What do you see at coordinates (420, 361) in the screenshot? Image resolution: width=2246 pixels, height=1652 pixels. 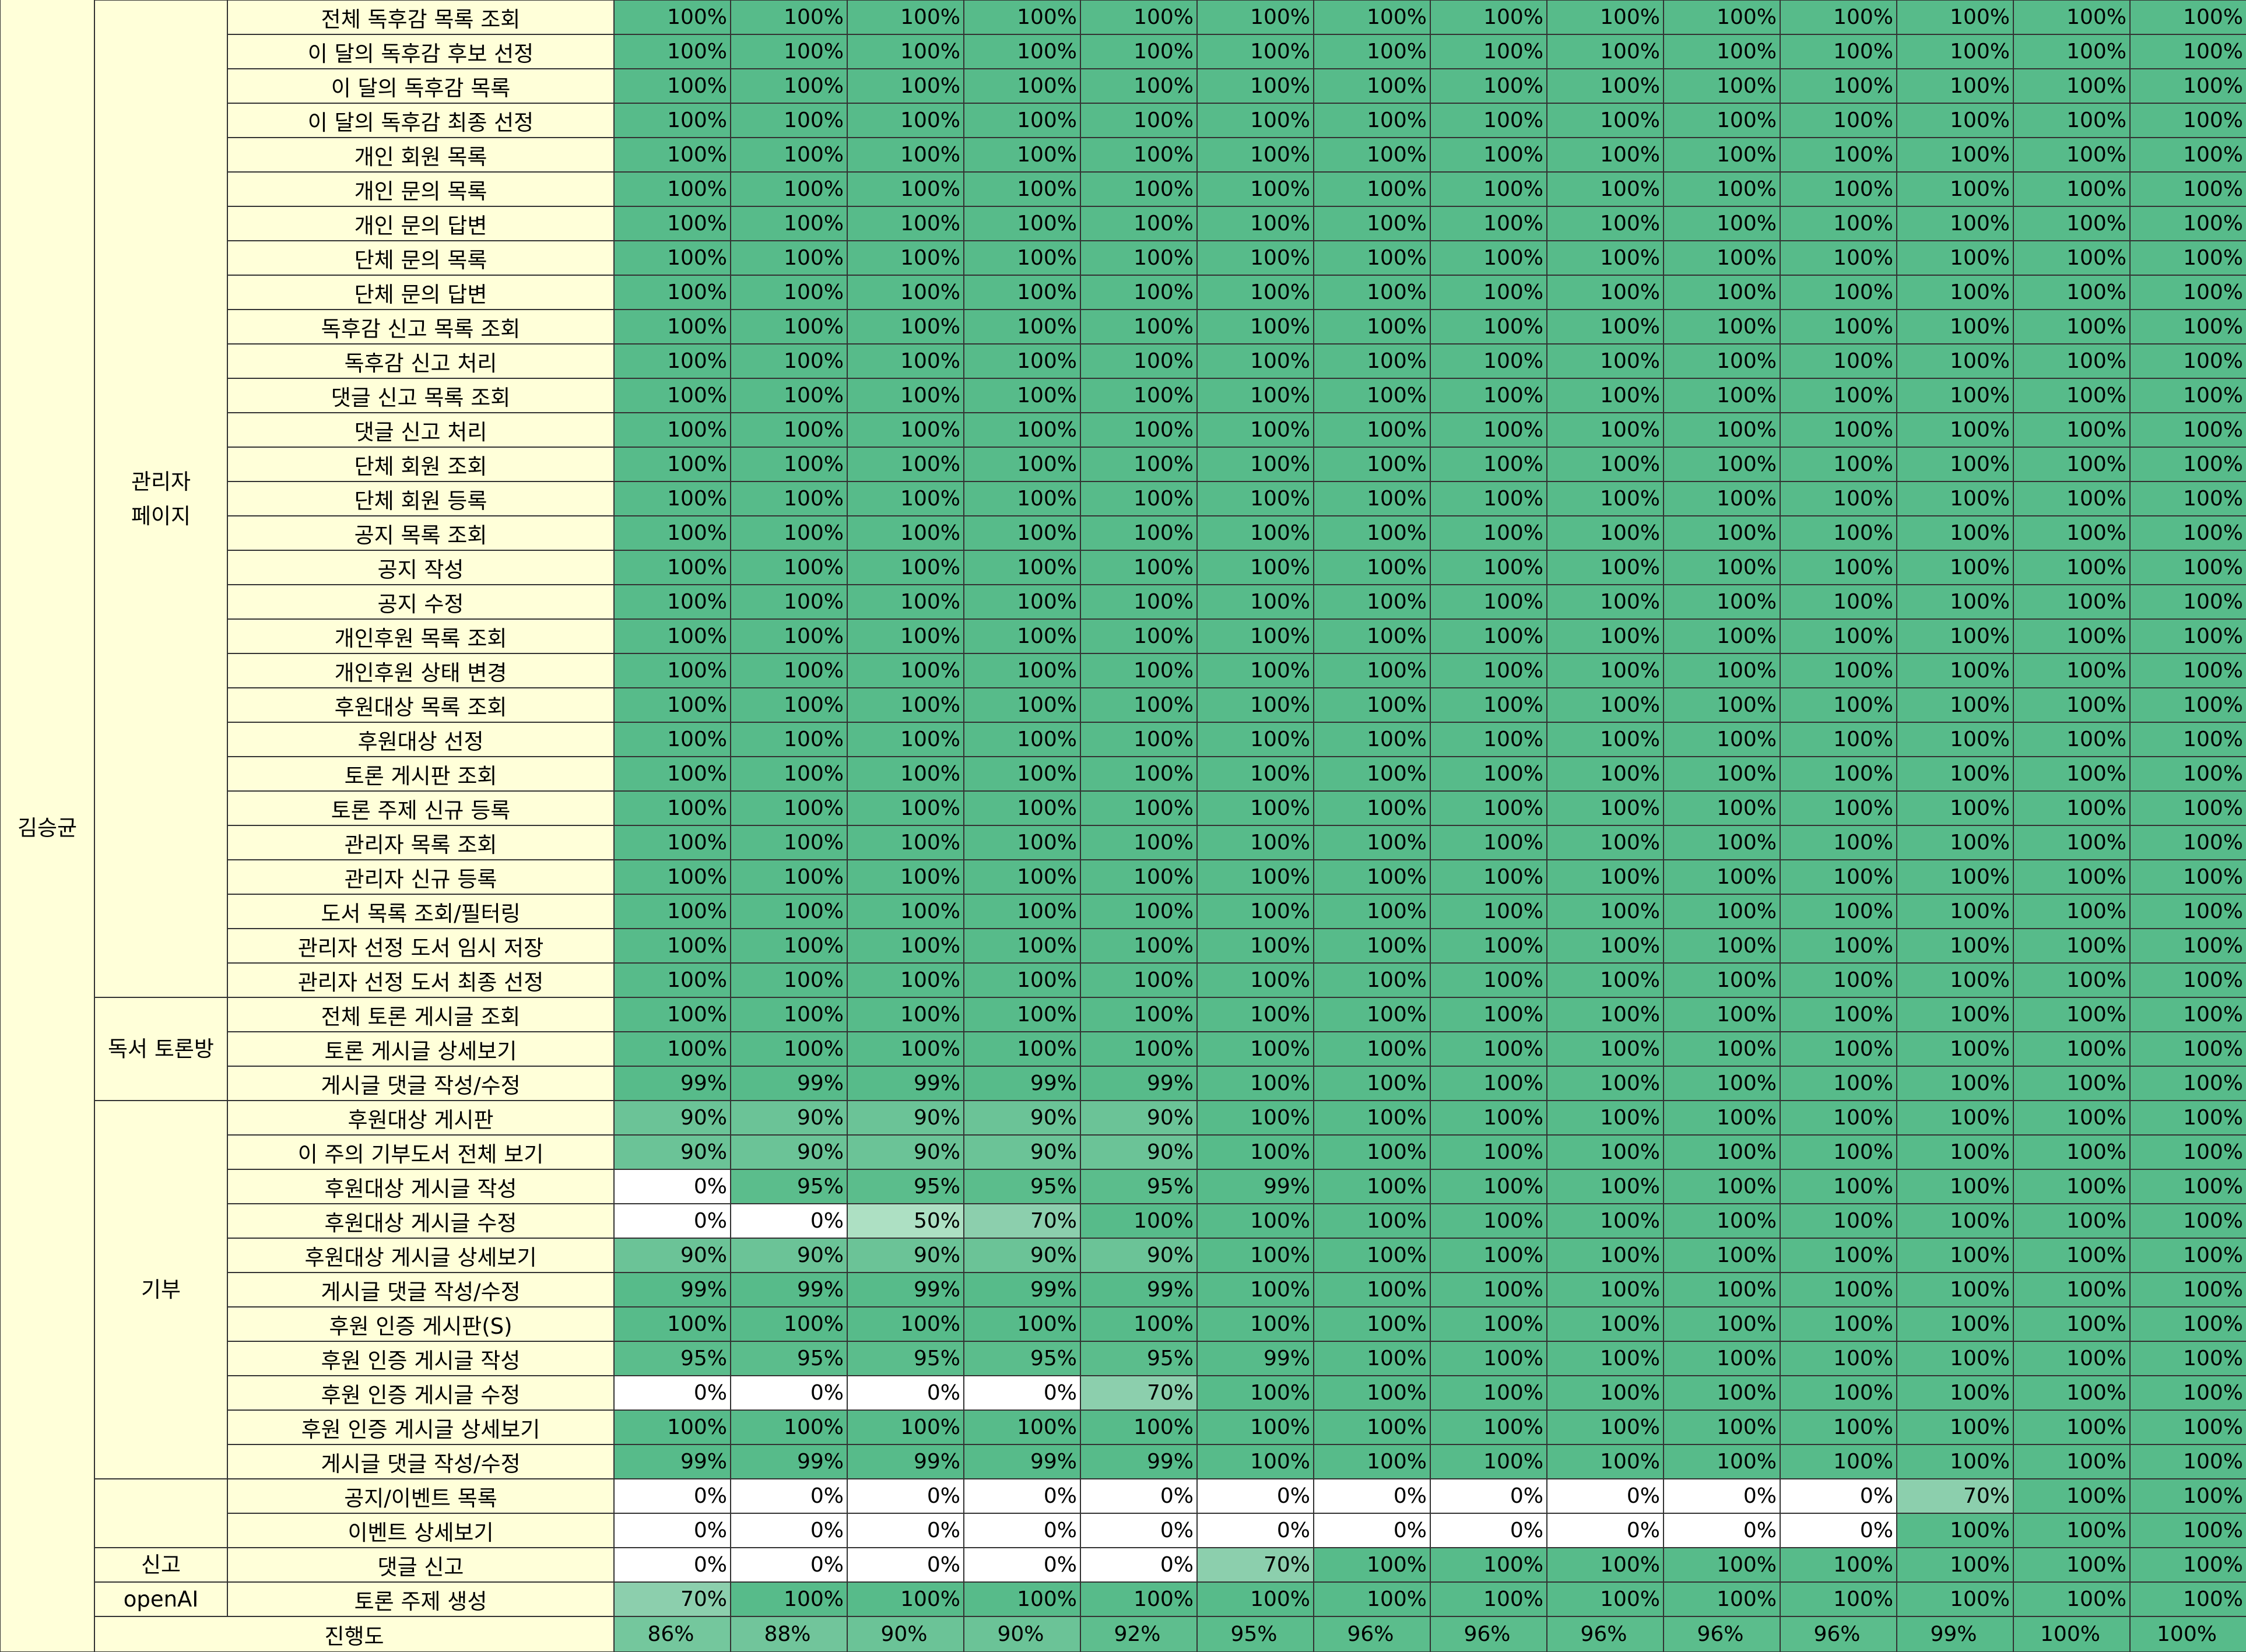 I see `feature-cell: 독후감 신고 처리` at bounding box center [420, 361].